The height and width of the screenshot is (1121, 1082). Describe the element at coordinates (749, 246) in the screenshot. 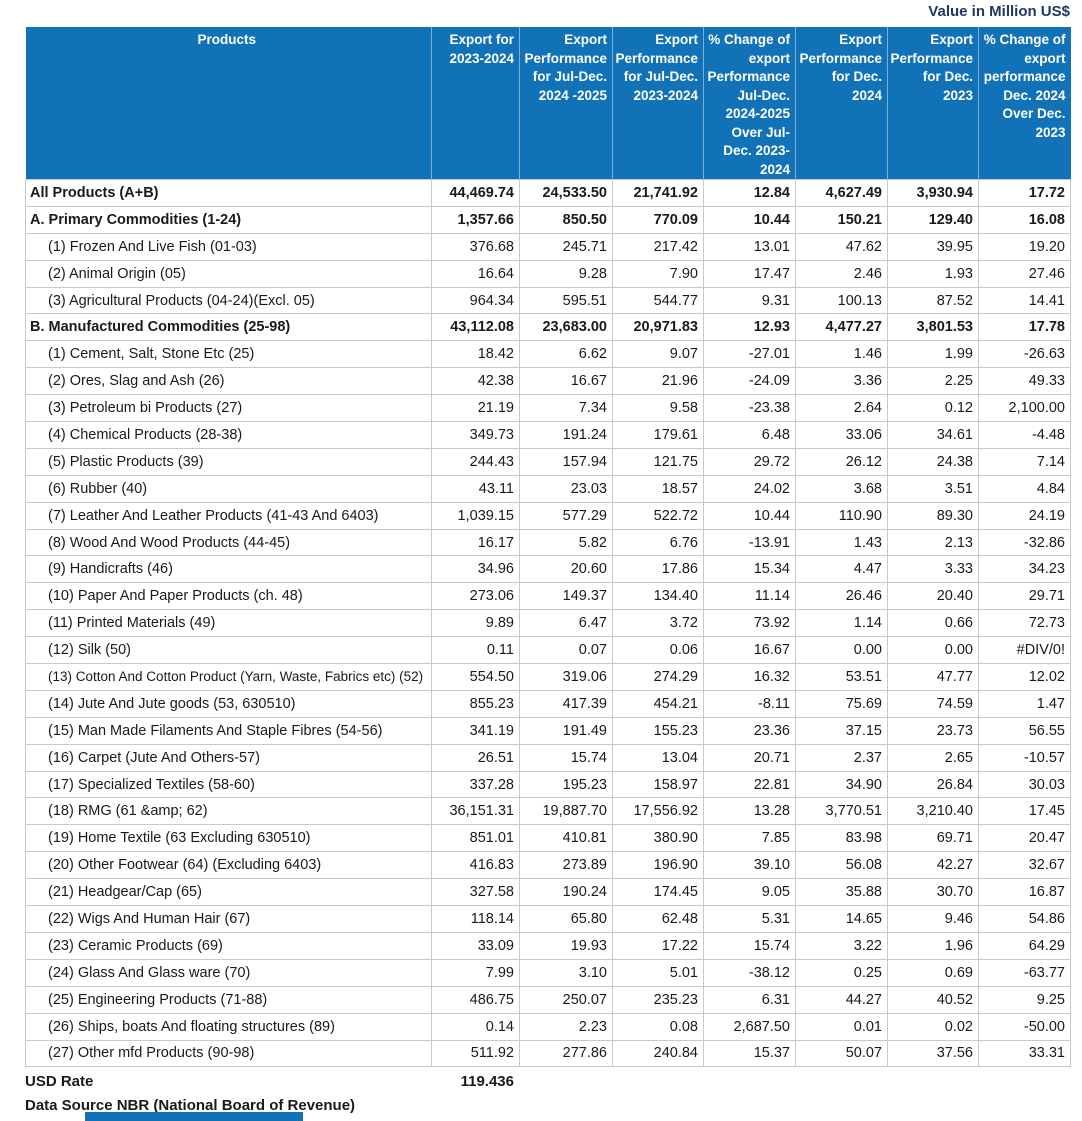

I see `value-cell: 13.01` at that location.